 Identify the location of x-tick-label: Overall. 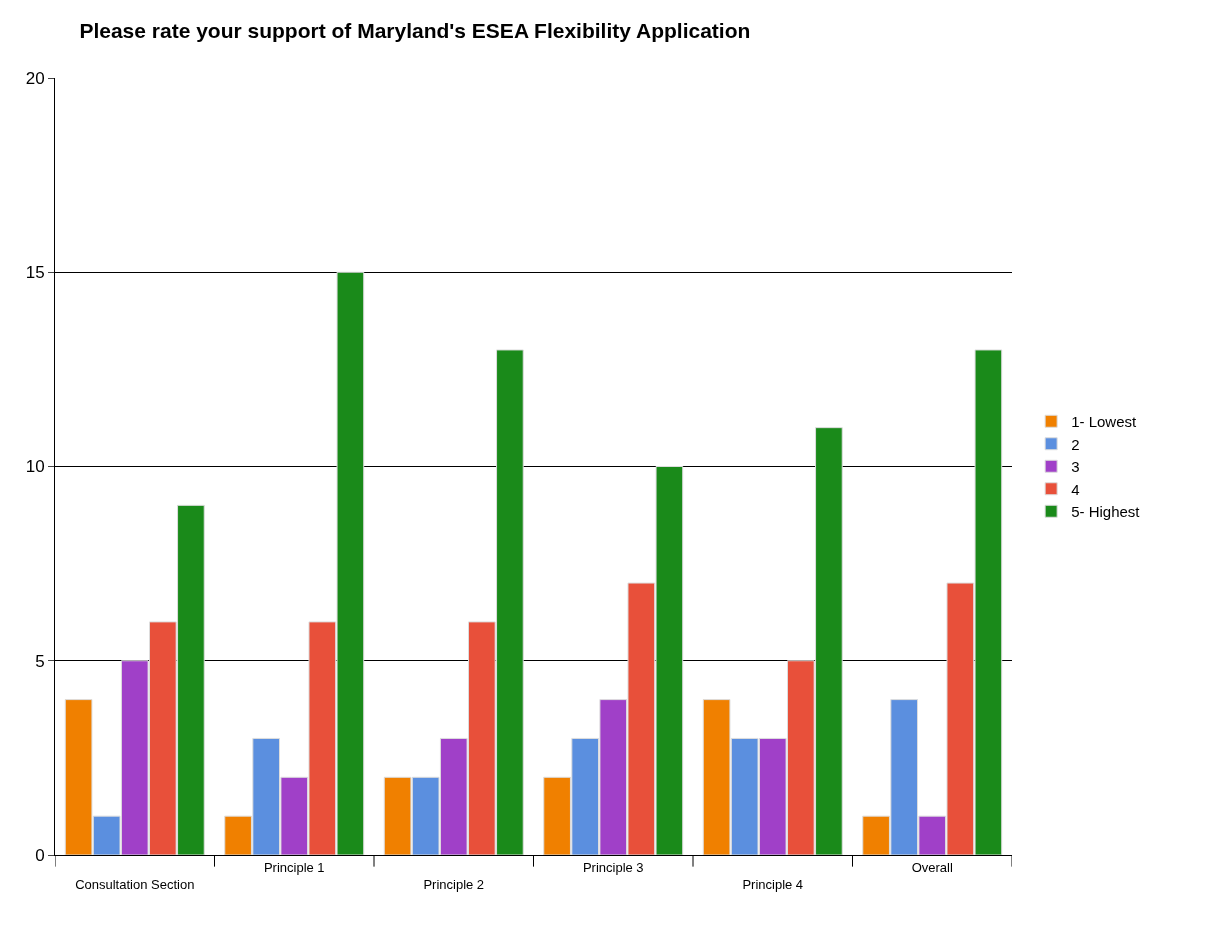
(932, 867).